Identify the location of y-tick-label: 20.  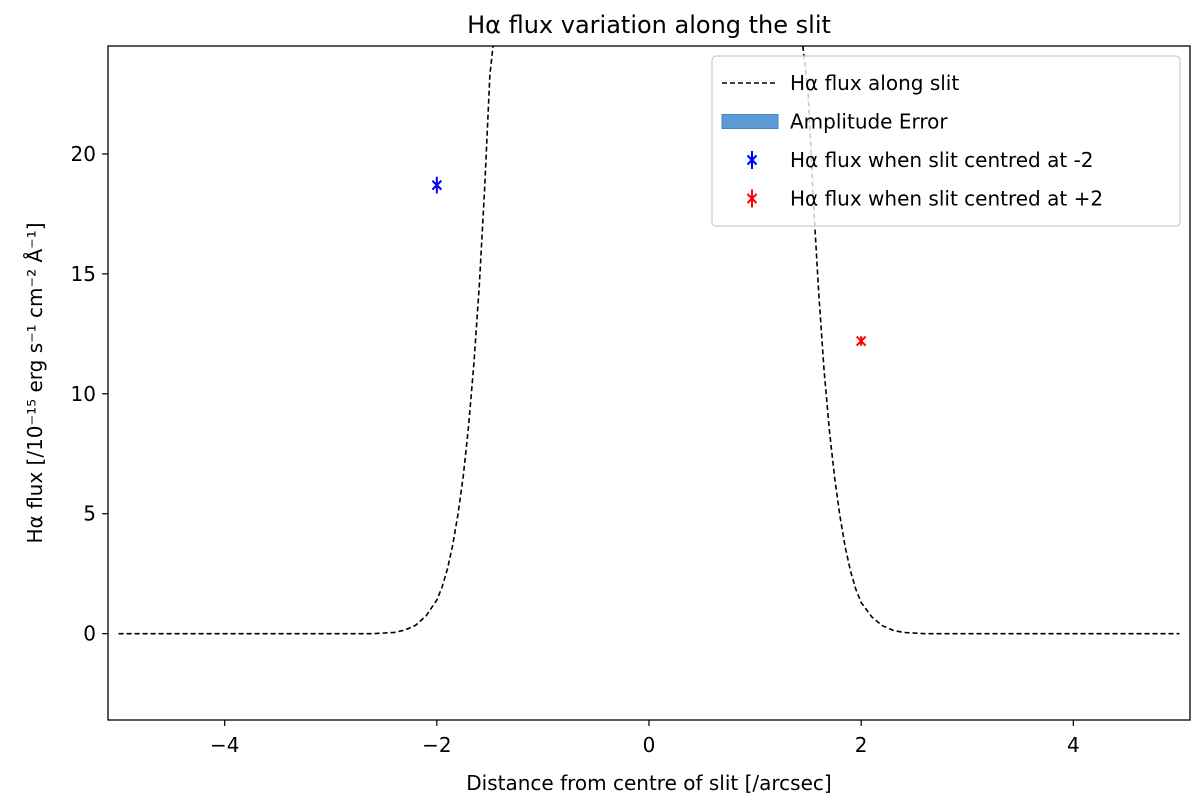
(83, 154).